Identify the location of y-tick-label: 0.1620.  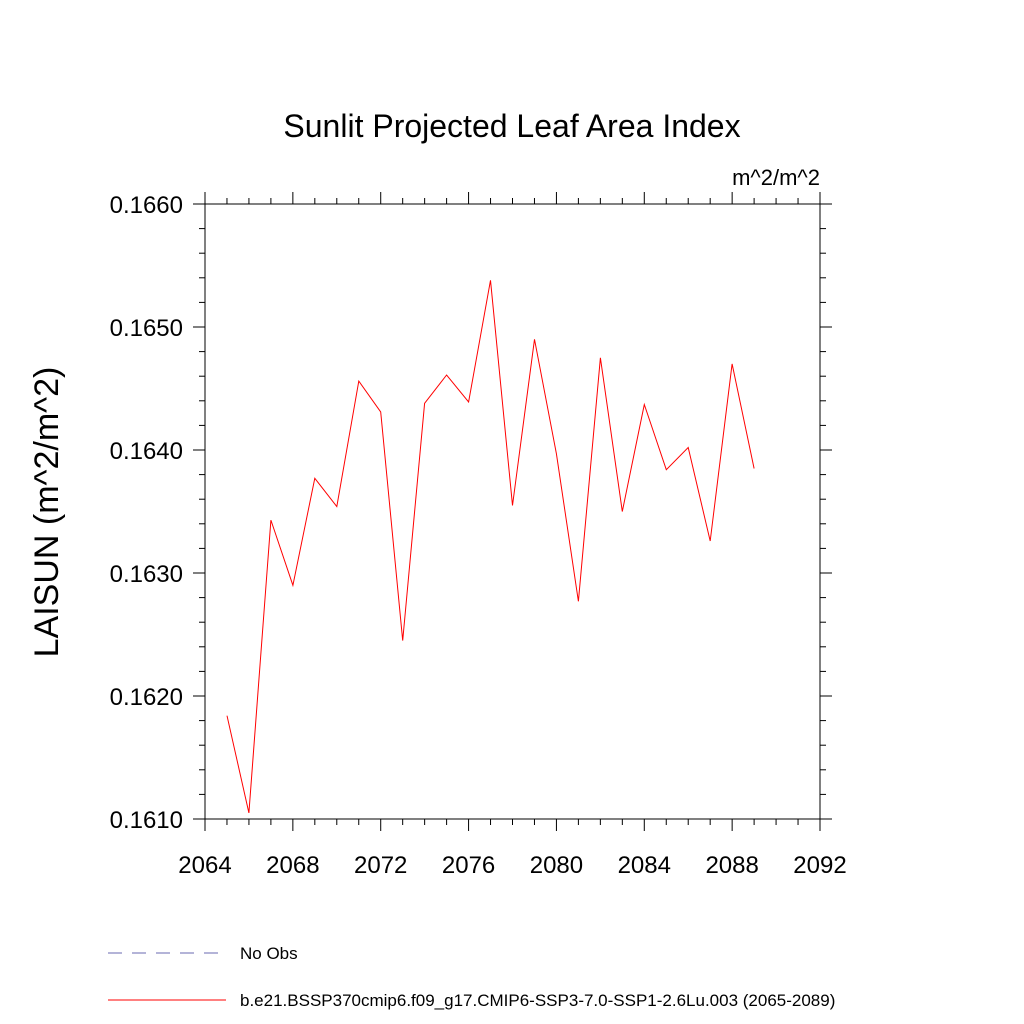
(146, 697).